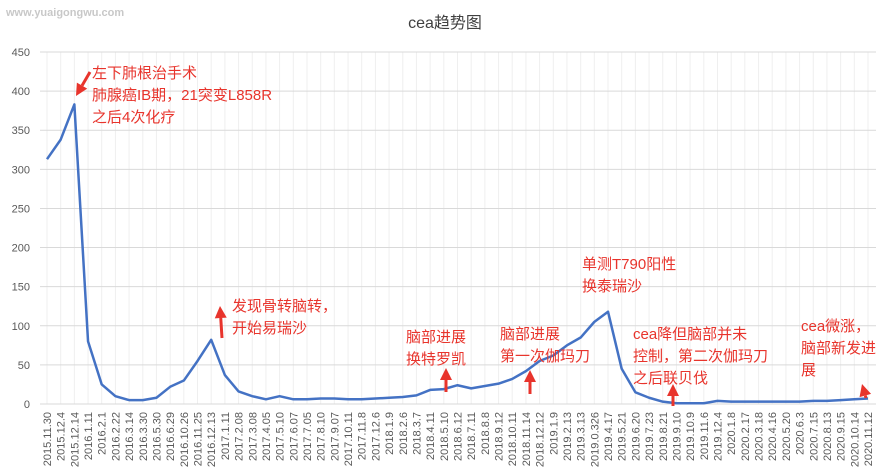 This screenshot has width=891, height=476. What do you see at coordinates (612, 286) in the screenshot?
I see `annotation: 换泰瑞沙` at bounding box center [612, 286].